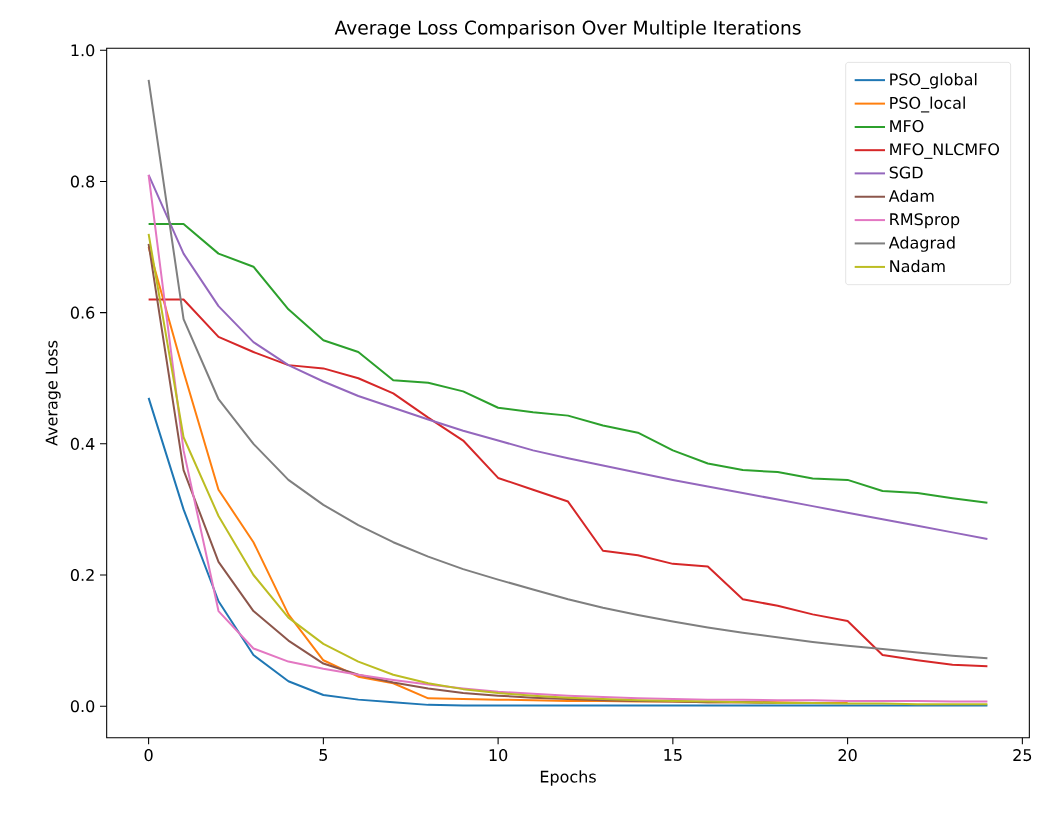 Image resolution: width=1038 pixels, height=815 pixels. What do you see at coordinates (1022, 755) in the screenshot?
I see `x-tick-label: 25` at bounding box center [1022, 755].